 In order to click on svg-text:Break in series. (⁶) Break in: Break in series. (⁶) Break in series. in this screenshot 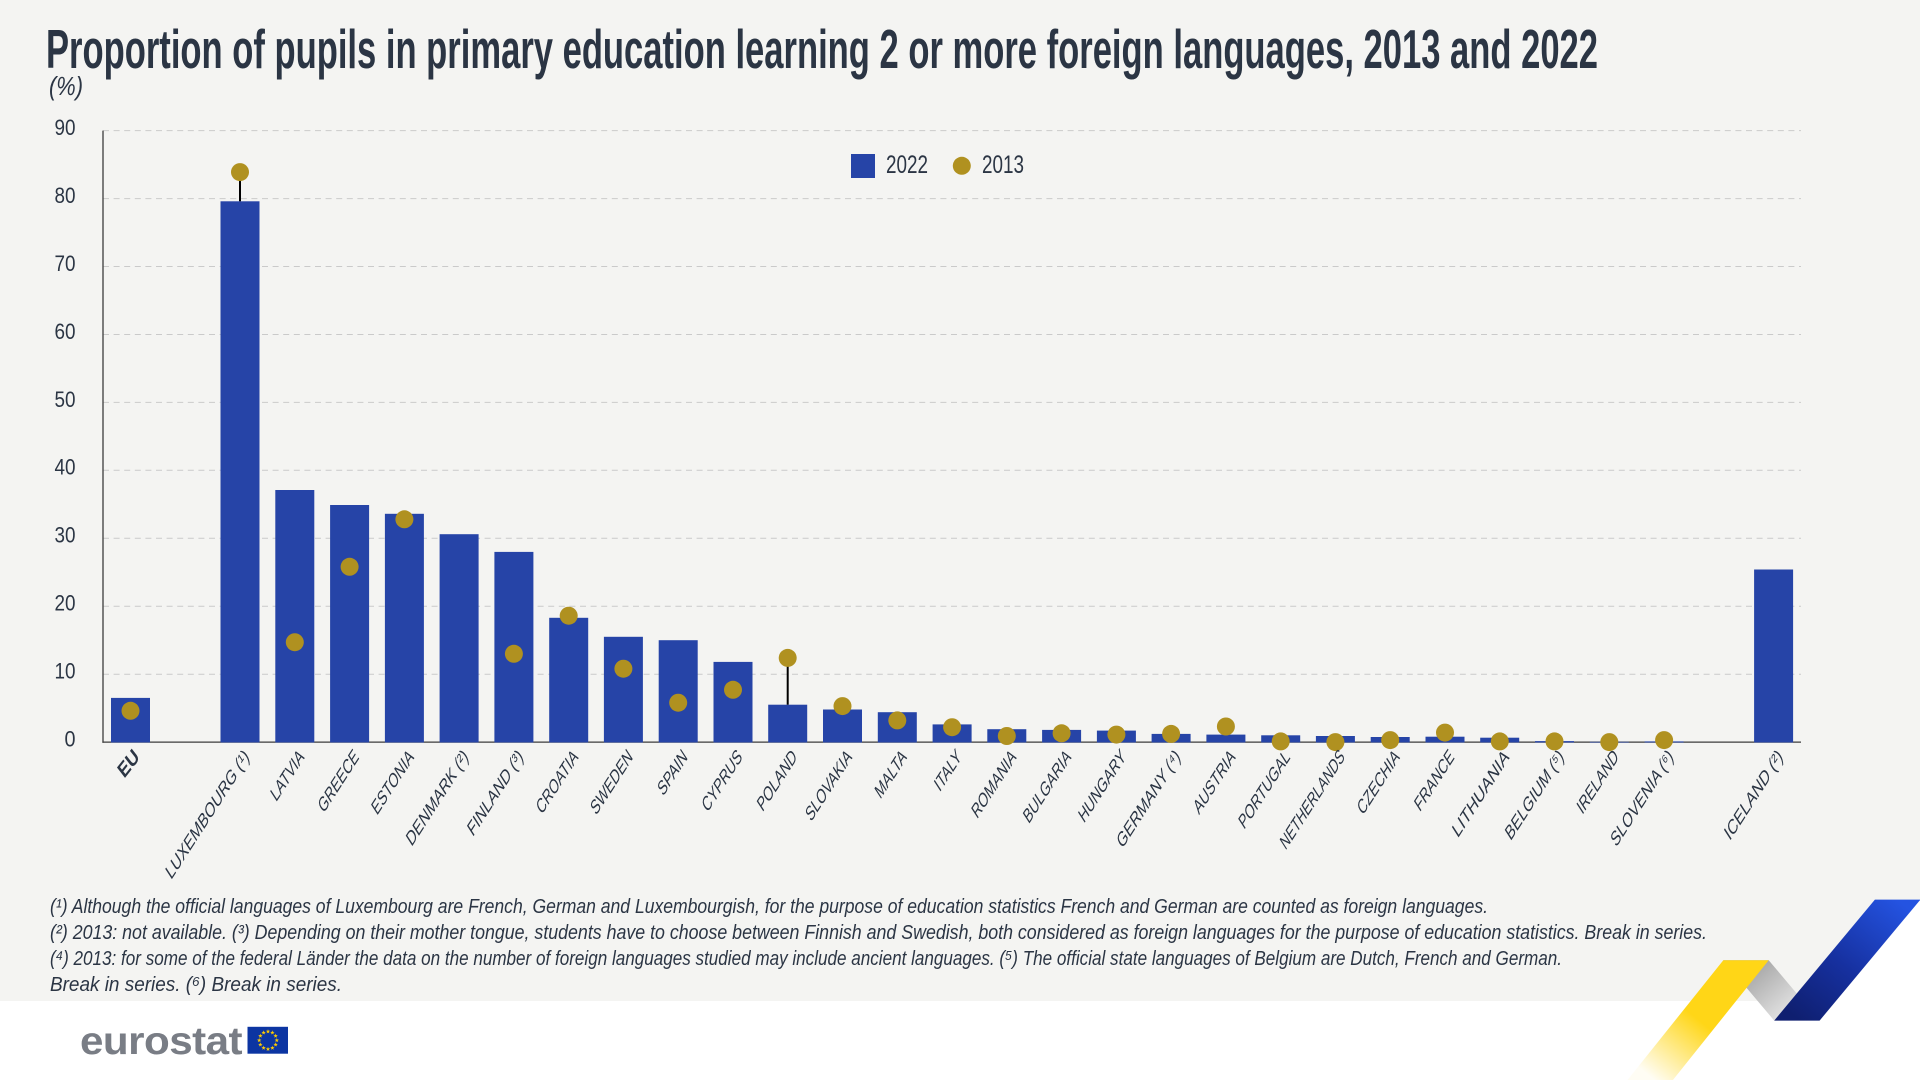, I will do `click(196, 984)`.